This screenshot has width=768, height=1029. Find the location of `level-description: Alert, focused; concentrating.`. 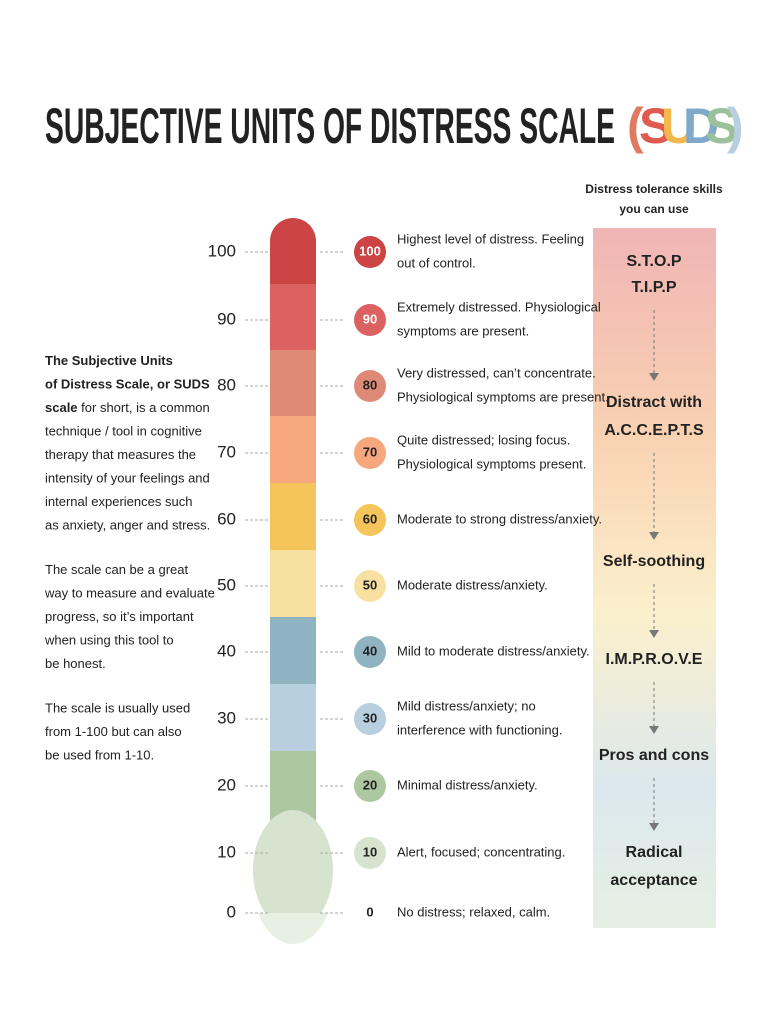

level-description: Alert, focused; concentrating. is located at coordinates (481, 851).